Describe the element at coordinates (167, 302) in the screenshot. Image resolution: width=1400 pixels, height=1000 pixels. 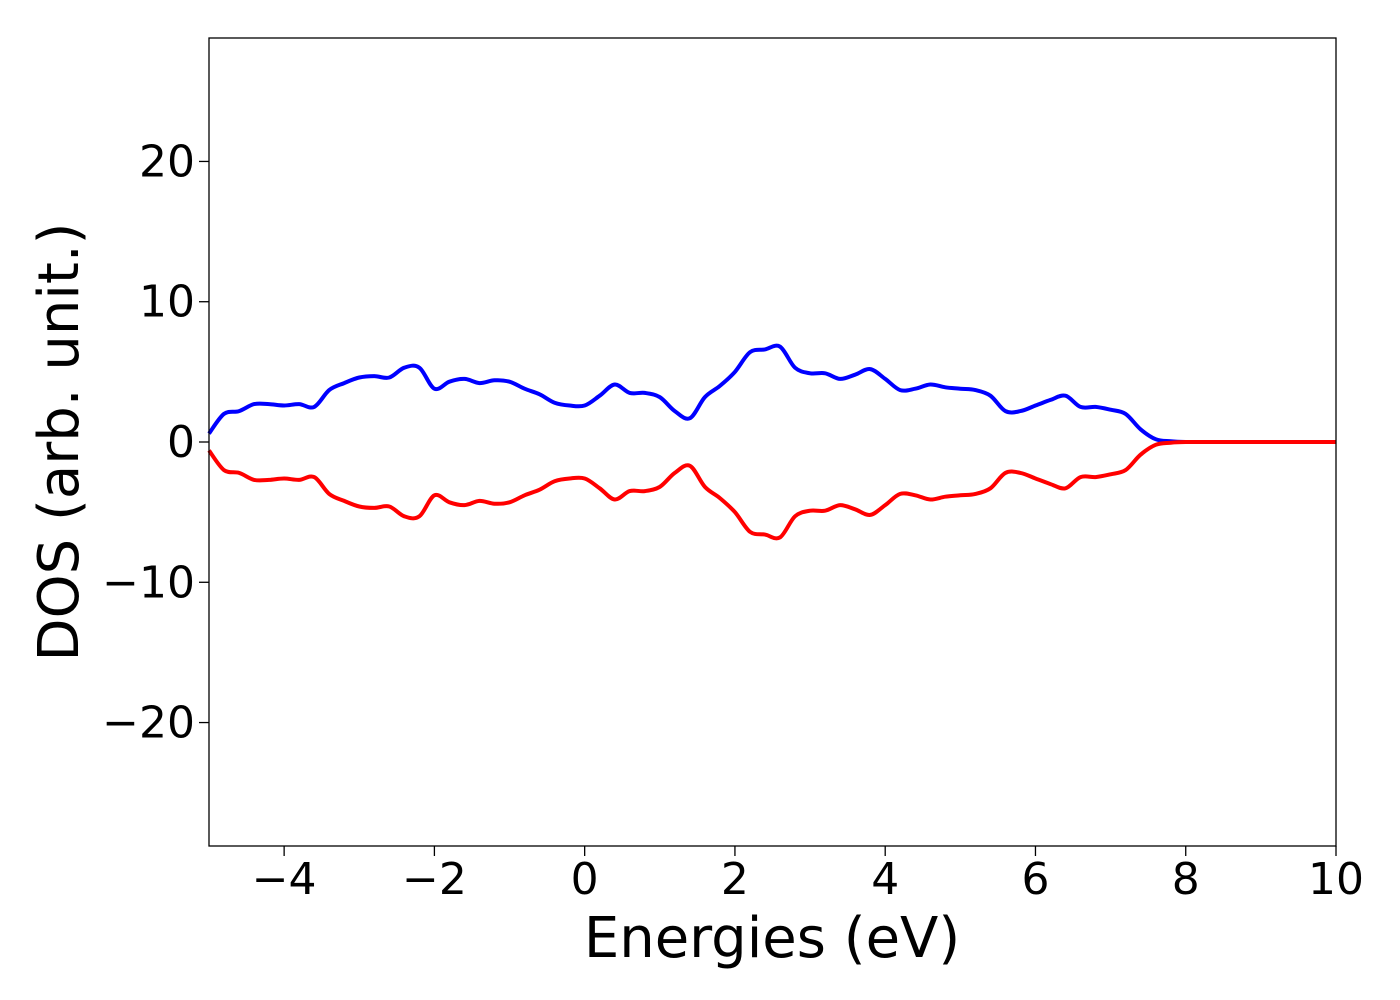
I see `y-tick-label: 10` at that location.